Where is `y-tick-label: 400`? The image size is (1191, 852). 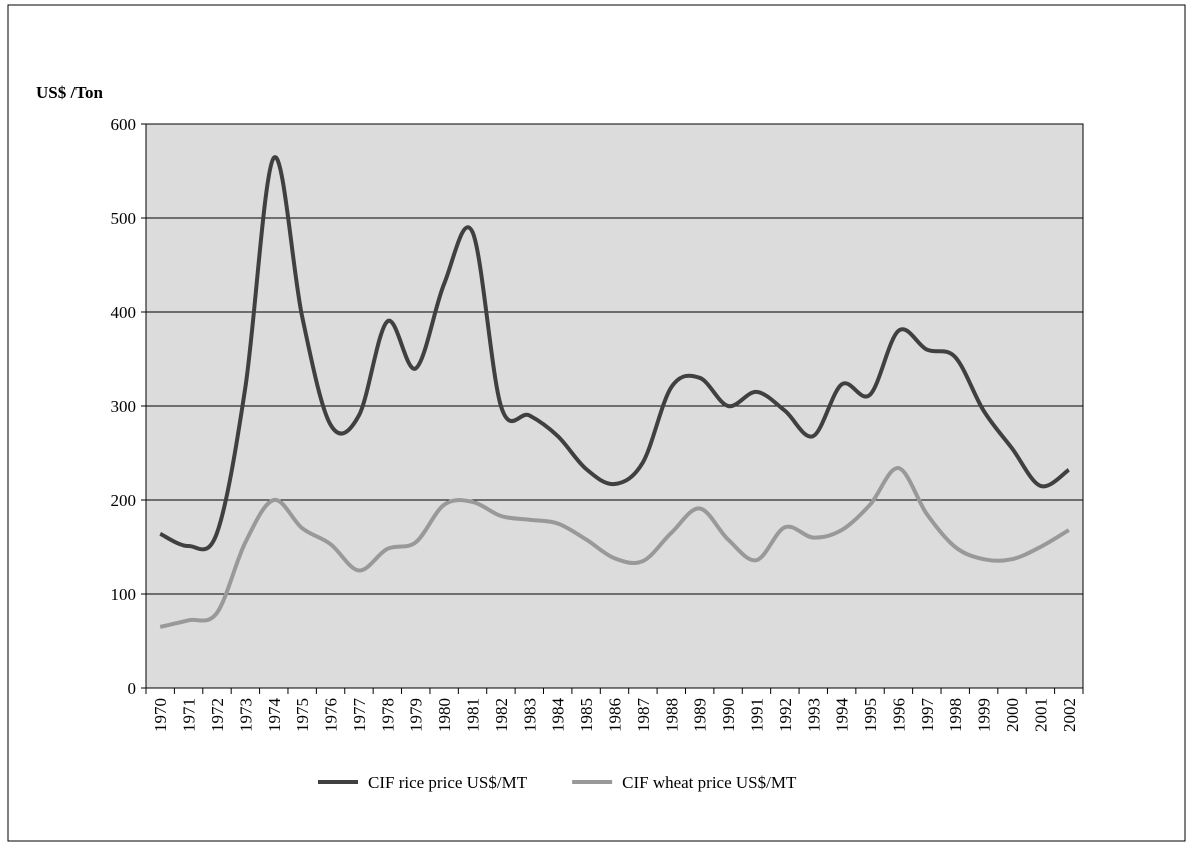
y-tick-label: 400 is located at coordinates (124, 312).